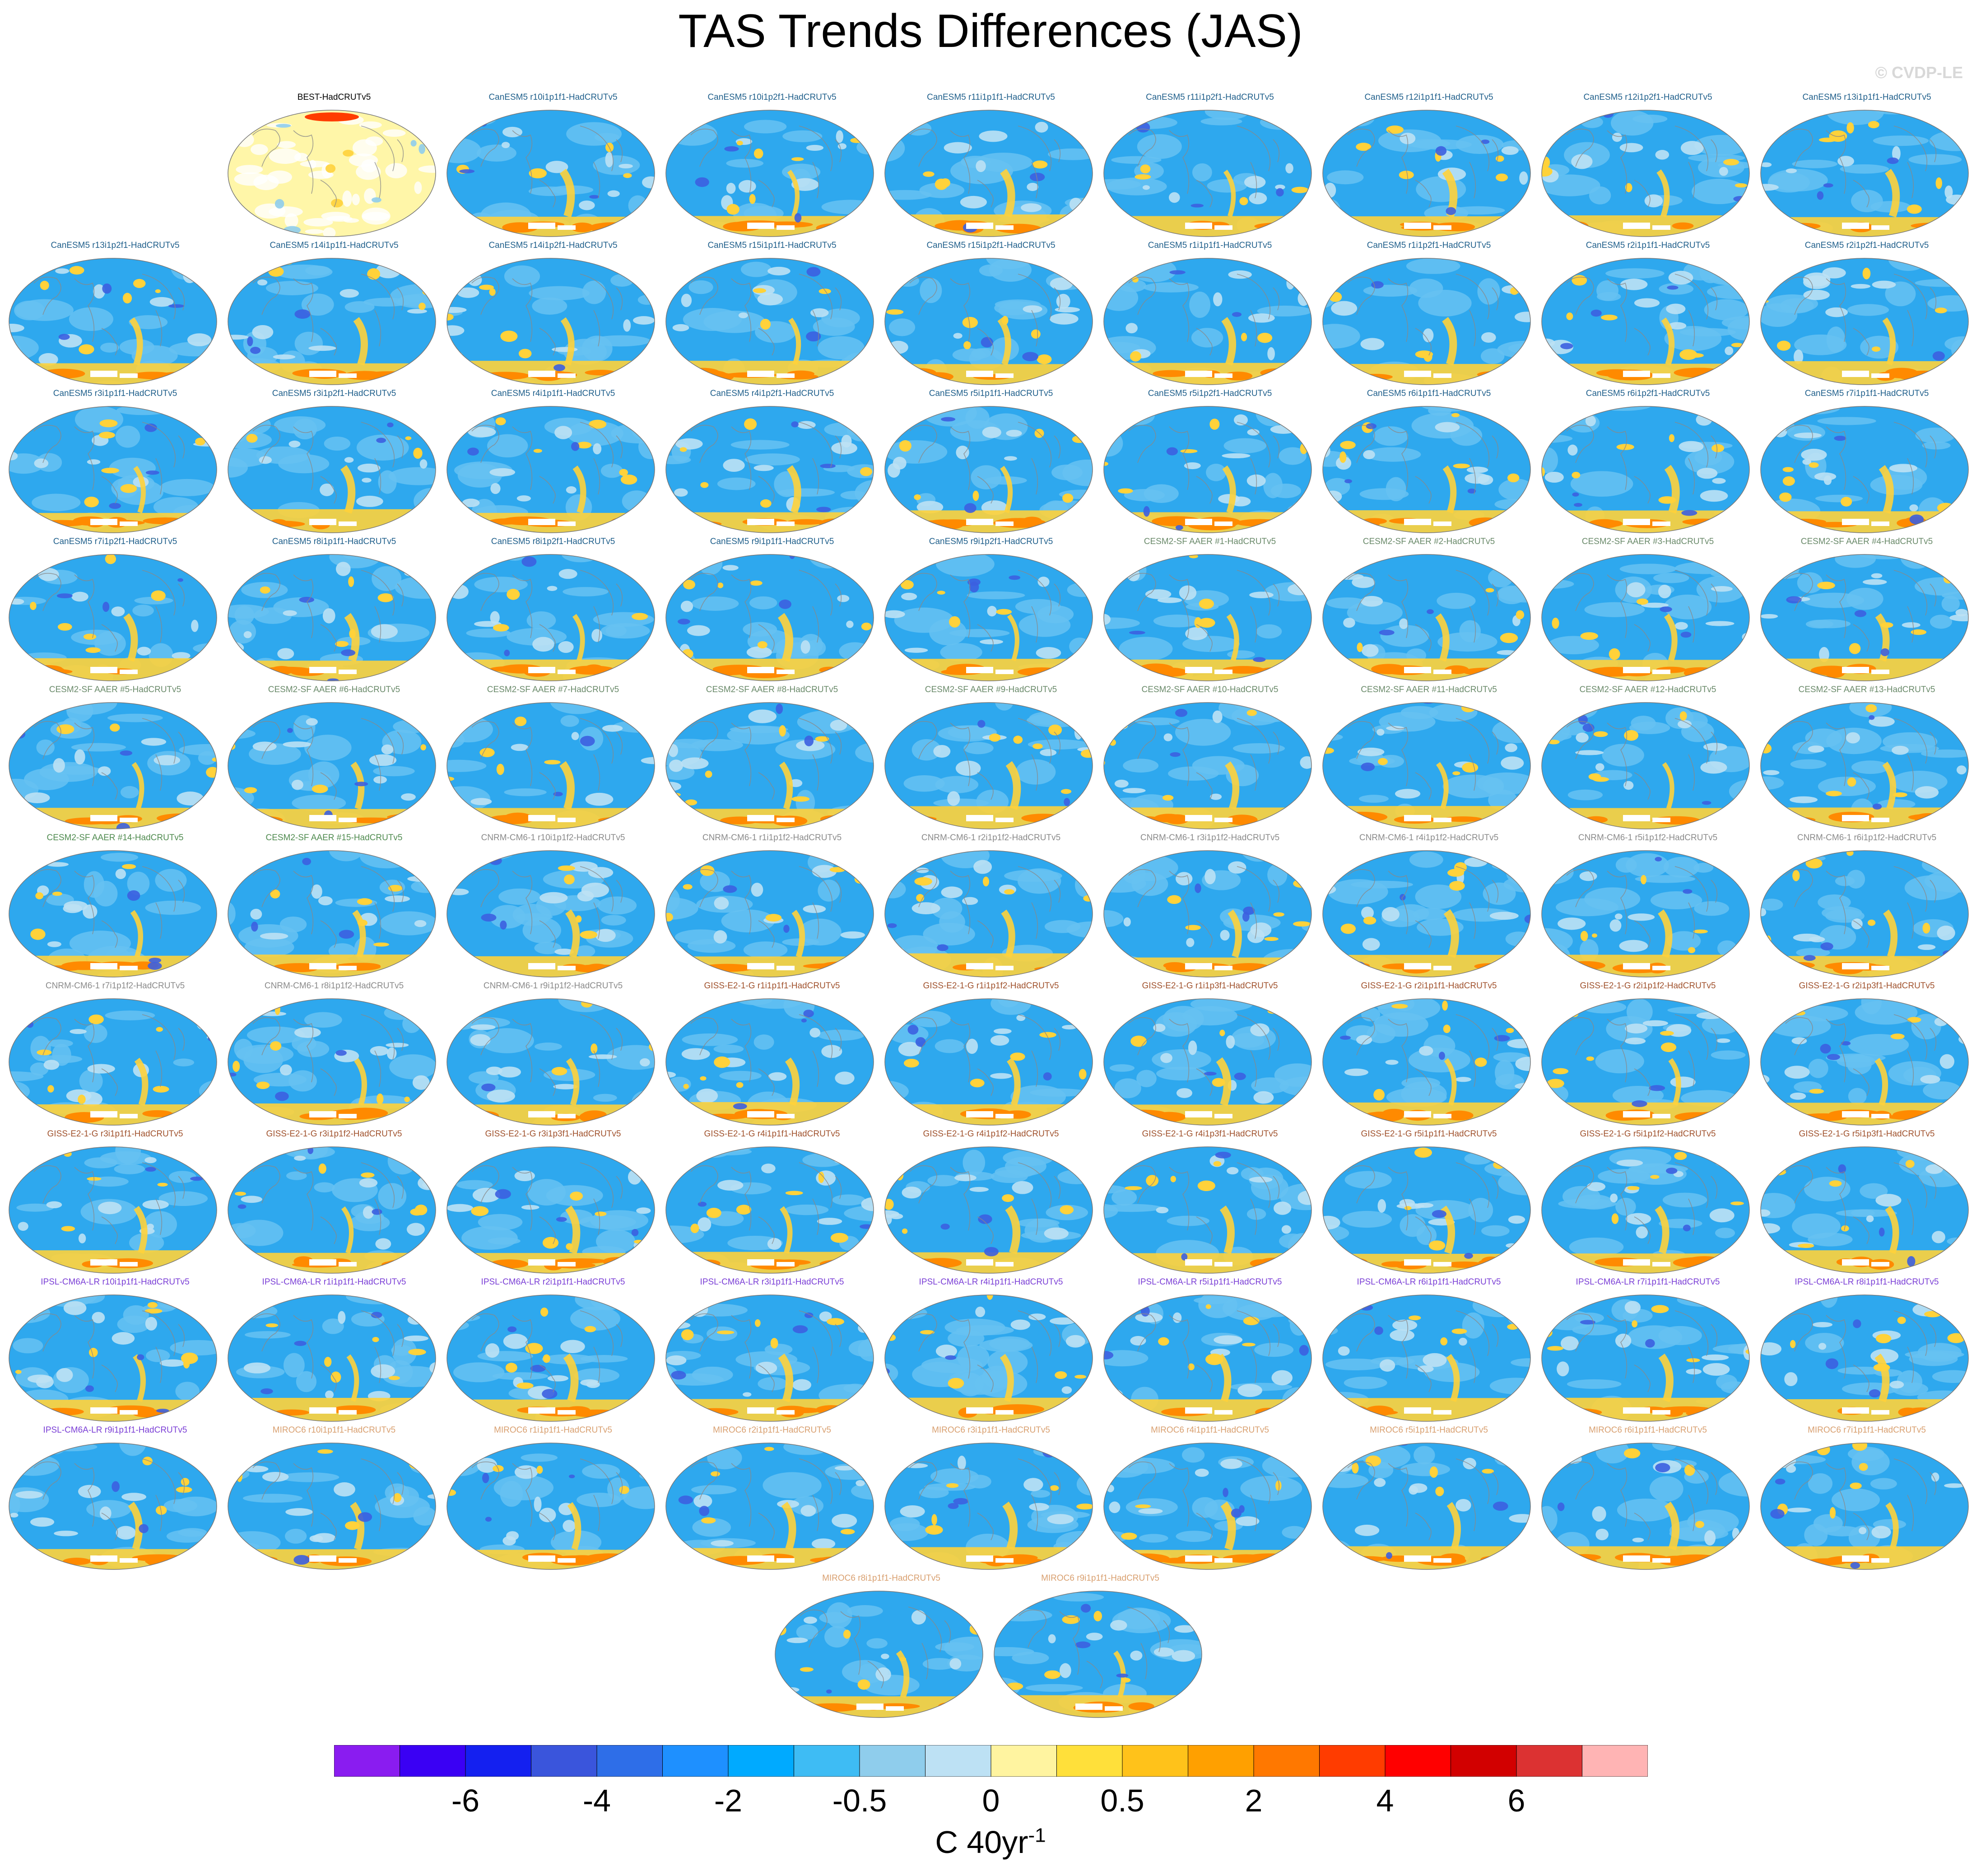 This screenshot has height=1876, width=1981. Describe the element at coordinates (1648, 1430) in the screenshot. I see `panel-label: MIROC6 r6i1p1f1-HadCRUTv5` at that location.